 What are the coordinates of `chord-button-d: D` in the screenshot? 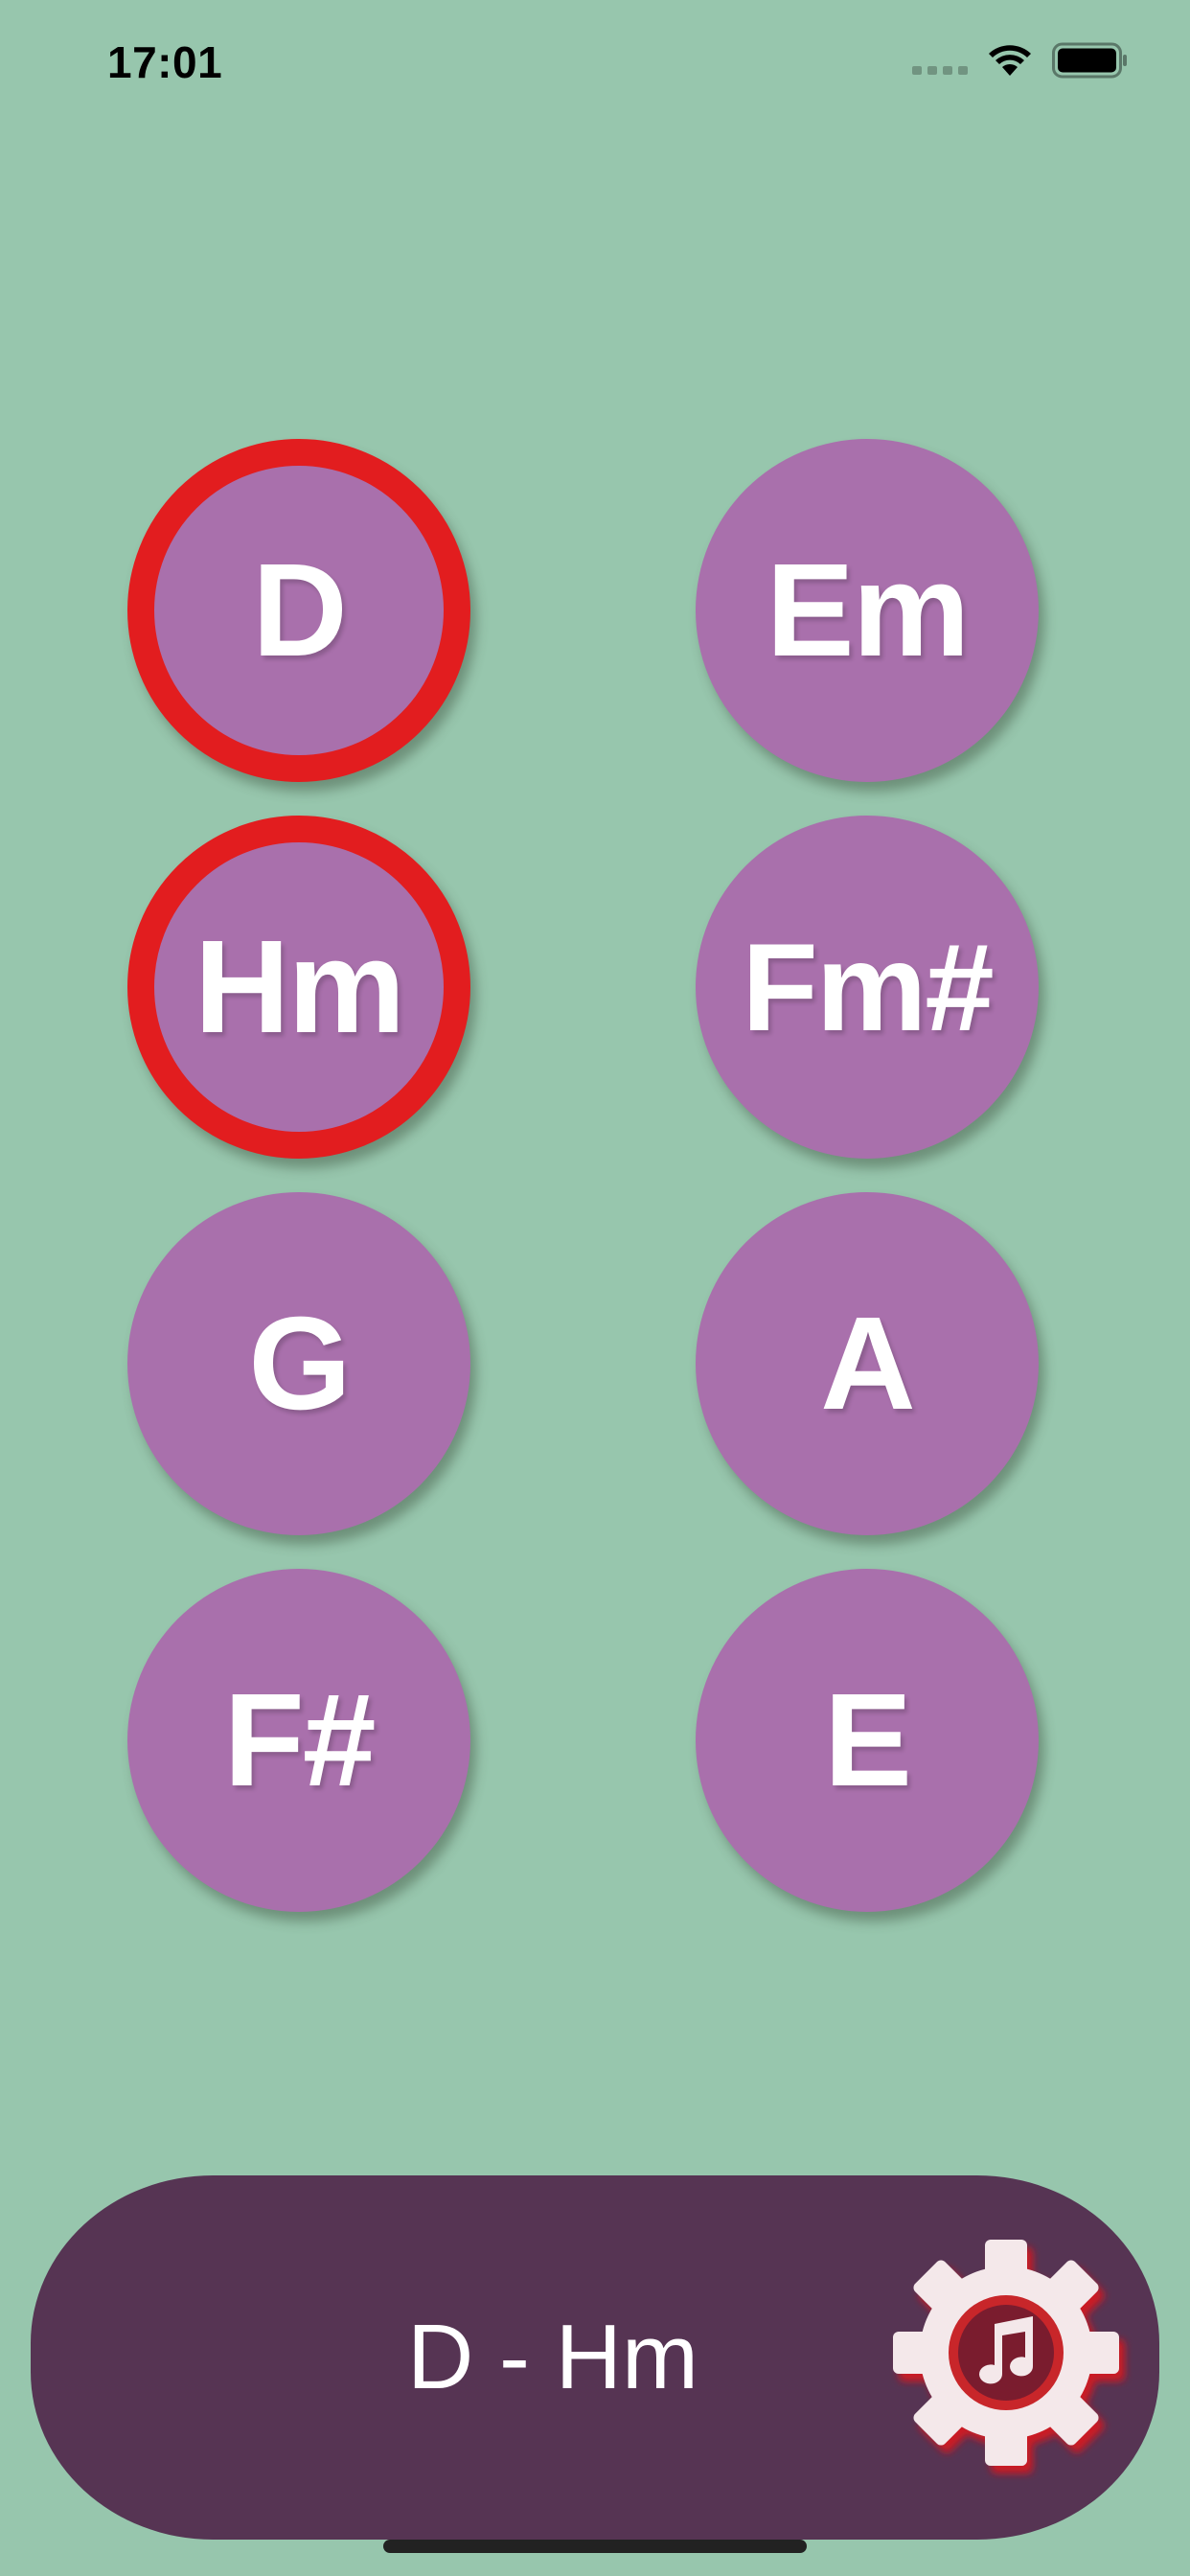 It's located at (298, 610).